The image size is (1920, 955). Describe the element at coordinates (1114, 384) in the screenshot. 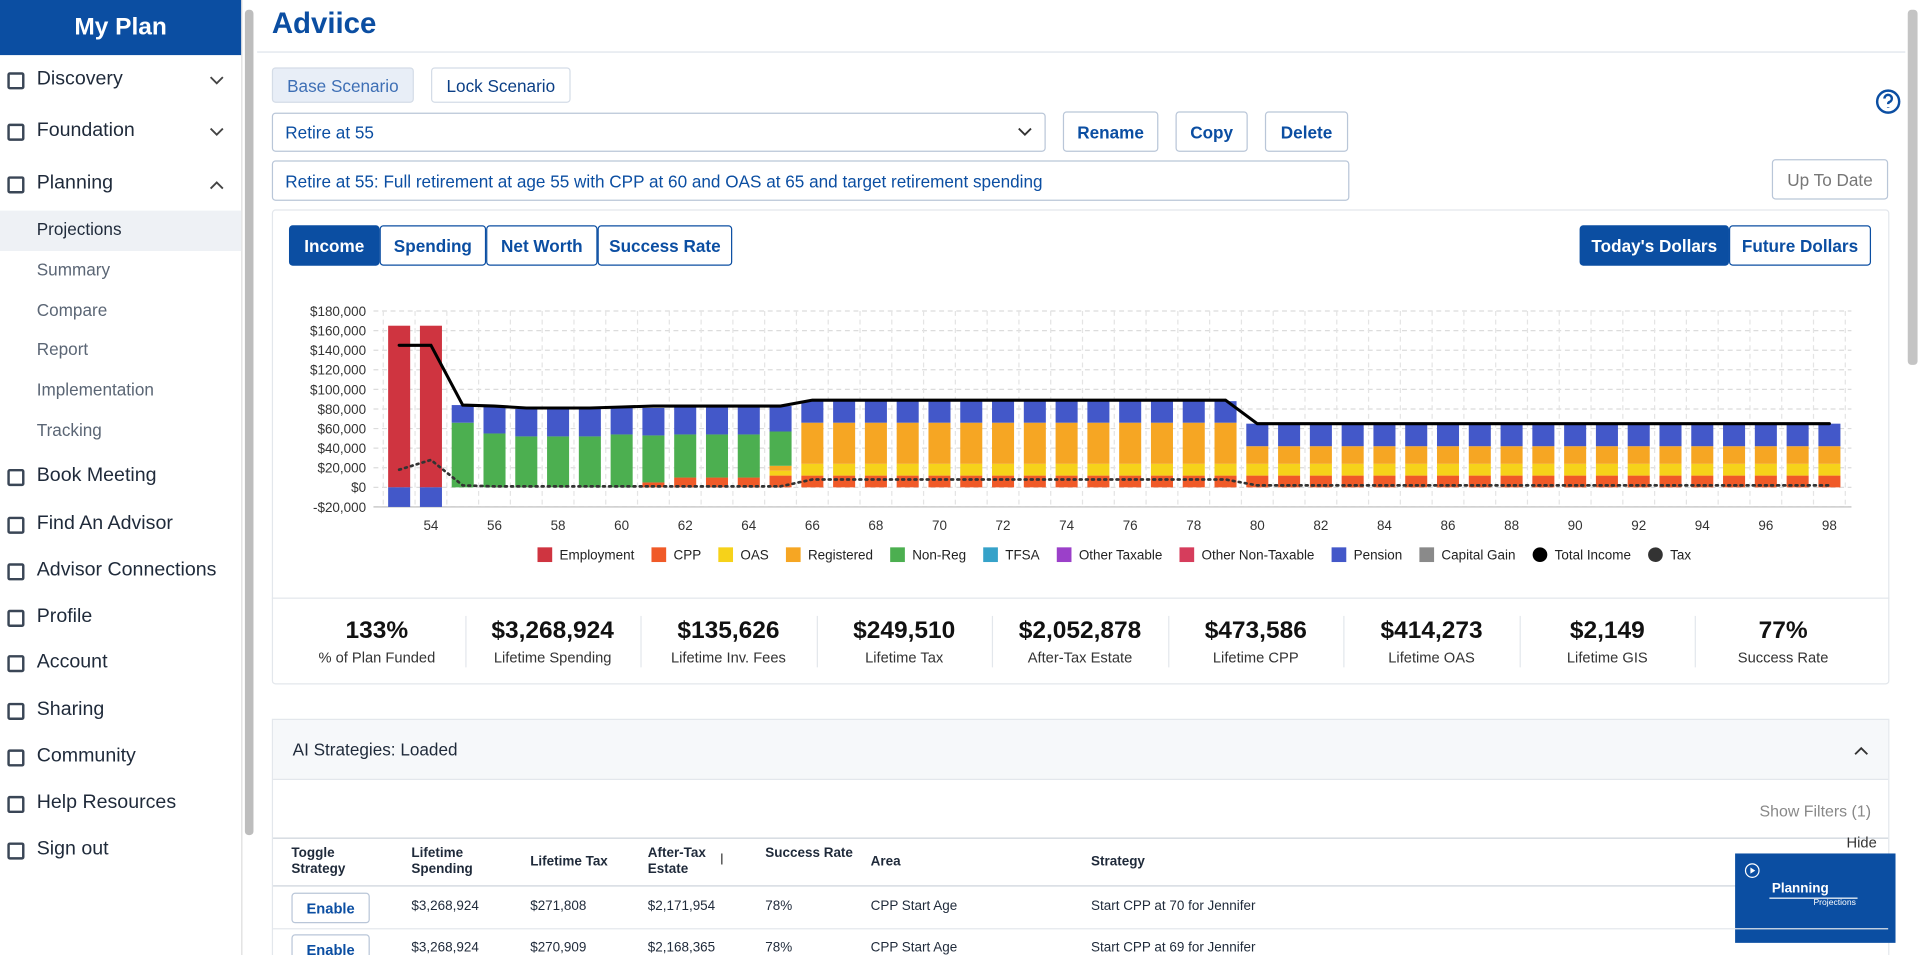

I see `line` at that location.